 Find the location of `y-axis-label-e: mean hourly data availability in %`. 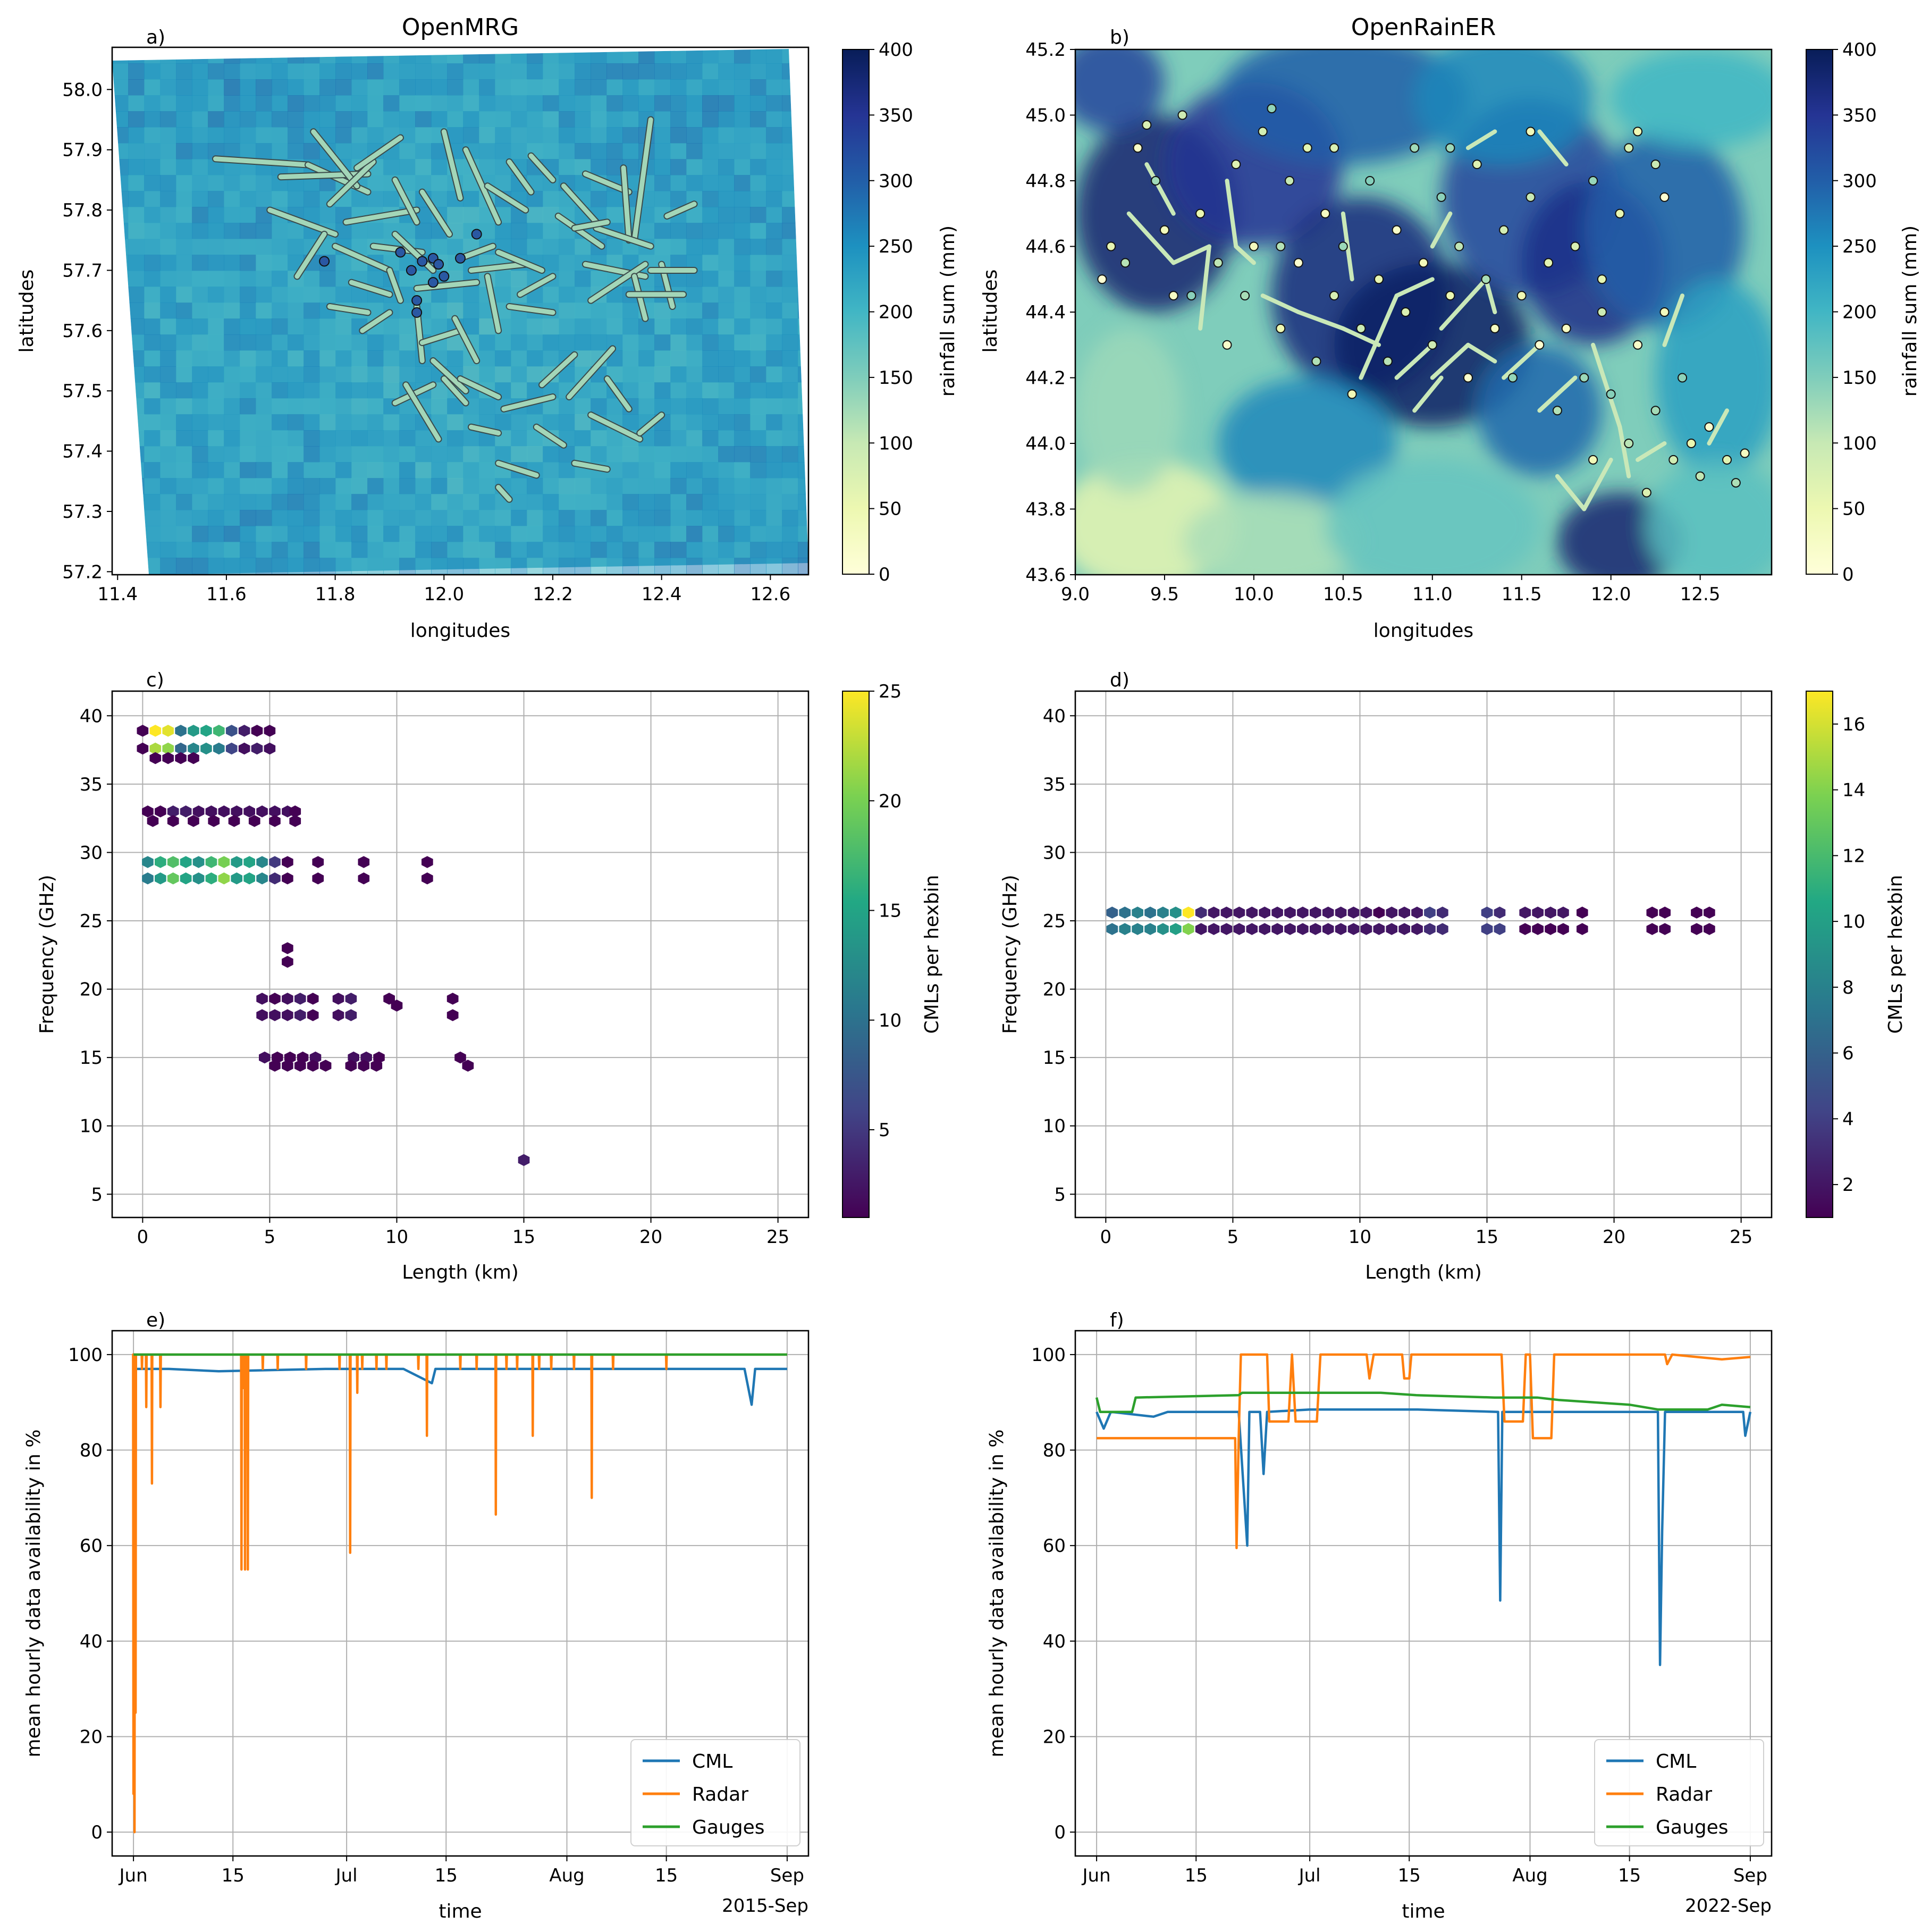

y-axis-label-e: mean hourly data availability in % is located at coordinates (34, 1594).